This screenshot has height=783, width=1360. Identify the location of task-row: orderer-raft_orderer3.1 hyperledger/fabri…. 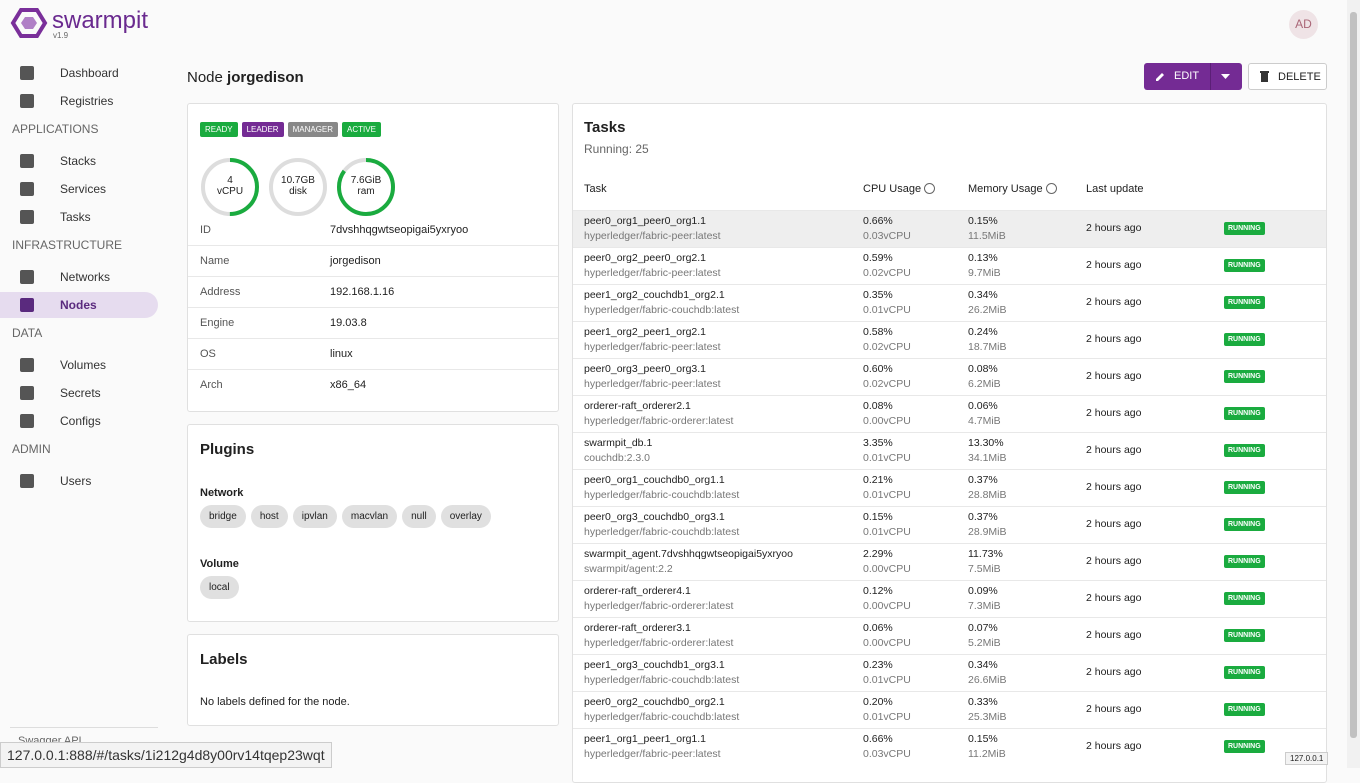
(949, 635).